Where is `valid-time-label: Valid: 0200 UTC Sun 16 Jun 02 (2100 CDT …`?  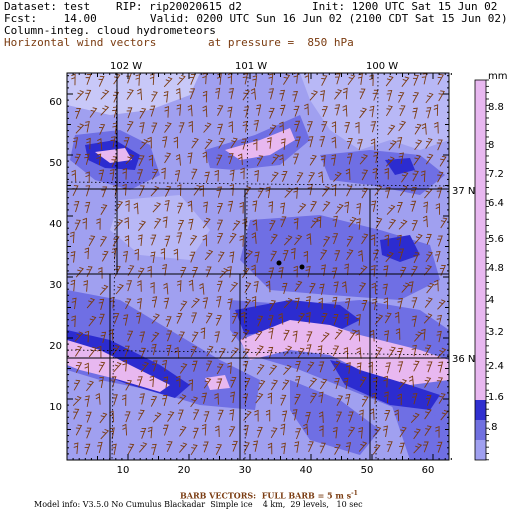 valid-time-label: Valid: 0200 UTC Sun 16 Jun 02 (2100 CDT … is located at coordinates (329, 18).